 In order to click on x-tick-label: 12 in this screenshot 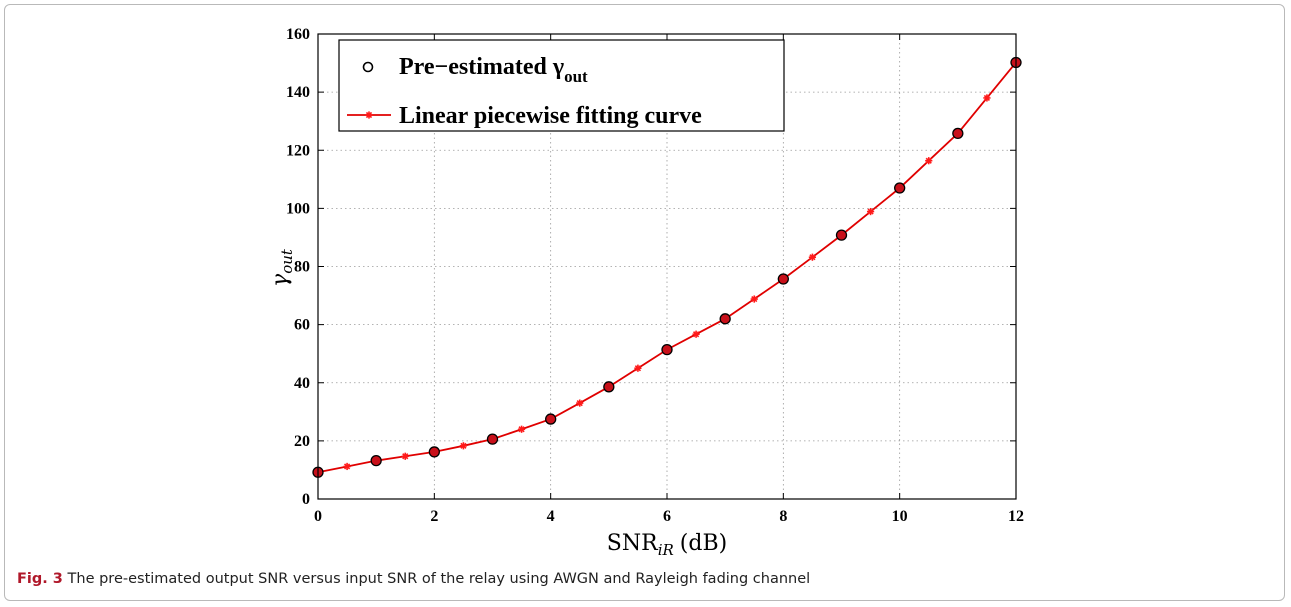, I will do `click(1016, 516)`.